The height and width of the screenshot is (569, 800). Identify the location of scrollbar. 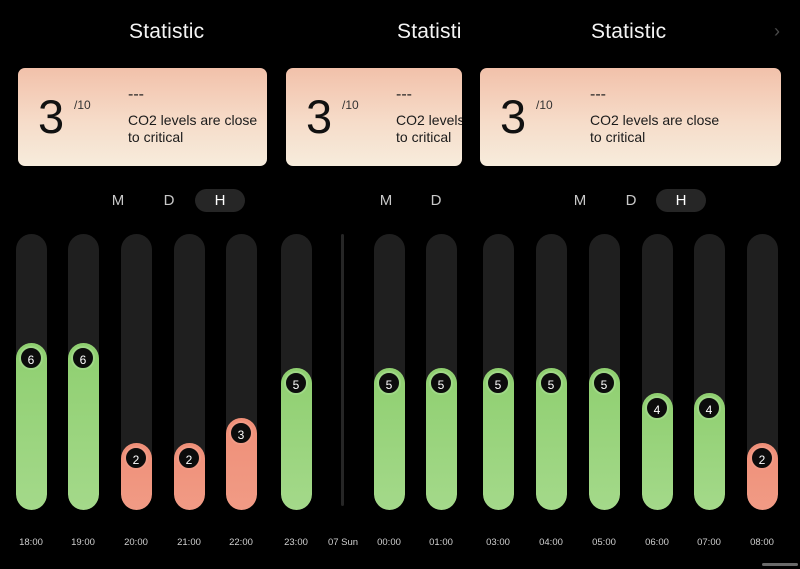
(780, 564).